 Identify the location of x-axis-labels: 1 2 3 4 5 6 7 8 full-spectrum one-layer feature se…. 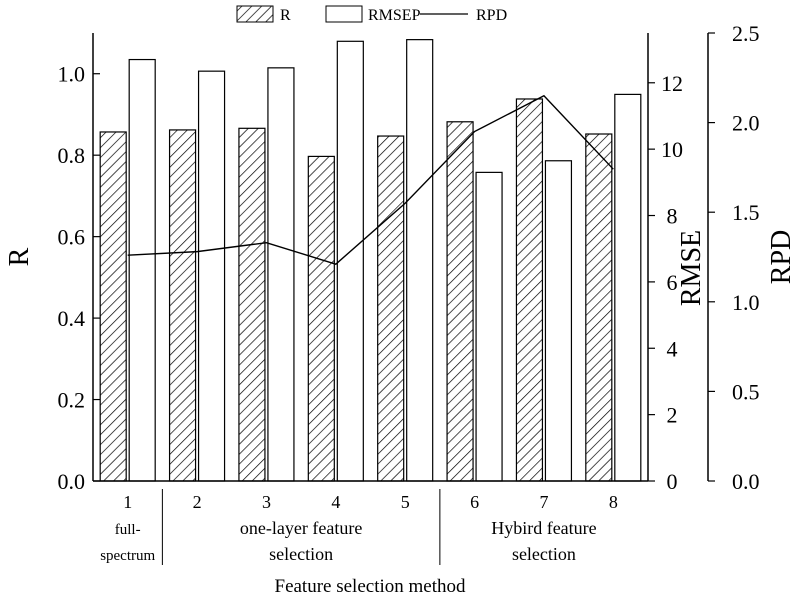
(359, 543).